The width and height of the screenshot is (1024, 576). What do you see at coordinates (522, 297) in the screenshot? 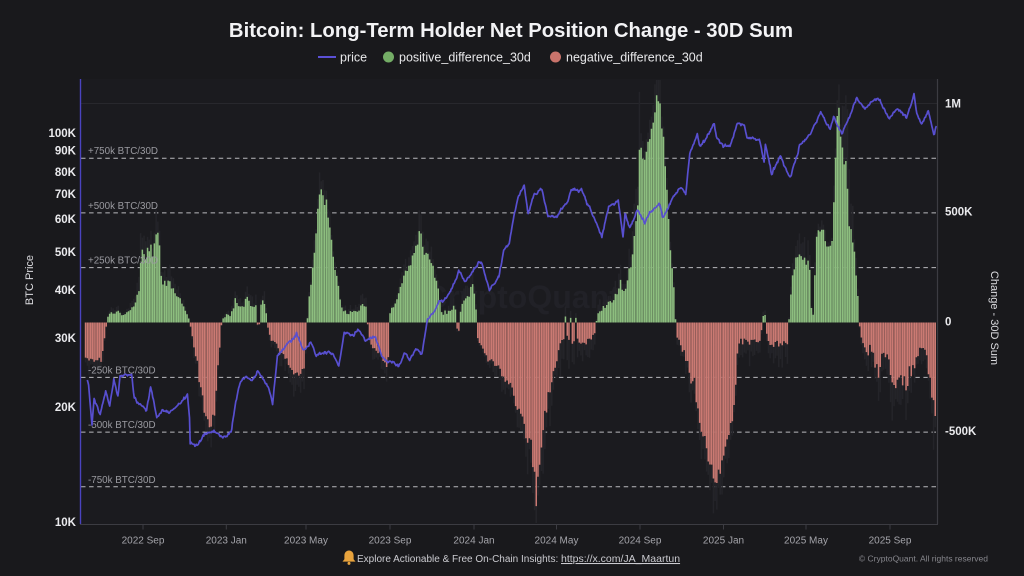
I see `svg-text: CryptoQuant` at bounding box center [522, 297].